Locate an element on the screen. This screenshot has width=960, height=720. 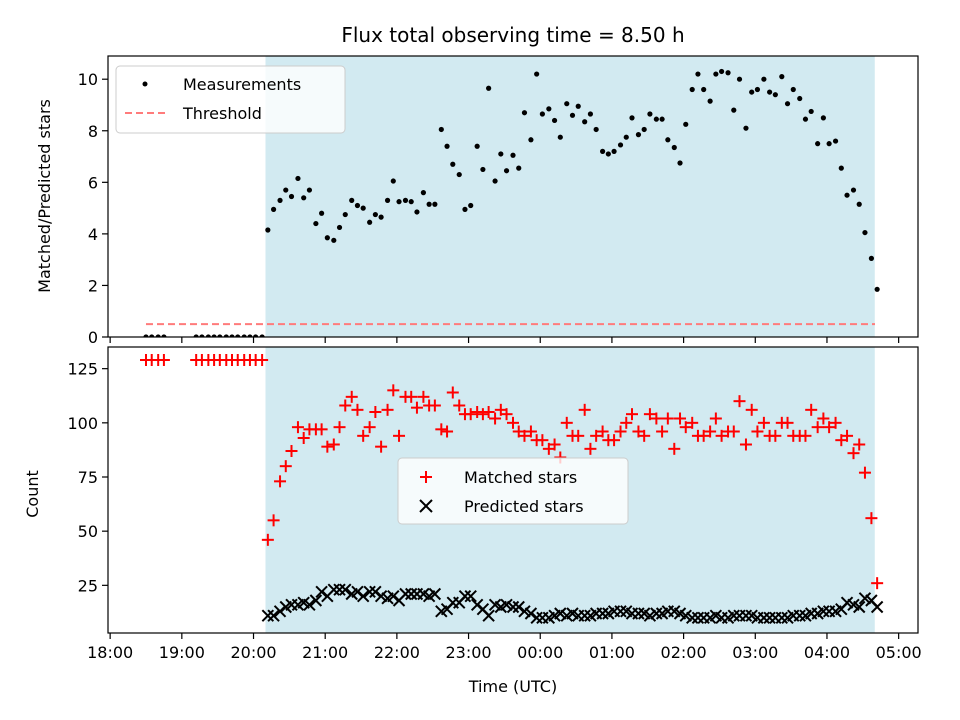
y-tick-label: 50 is located at coordinates (88, 531).